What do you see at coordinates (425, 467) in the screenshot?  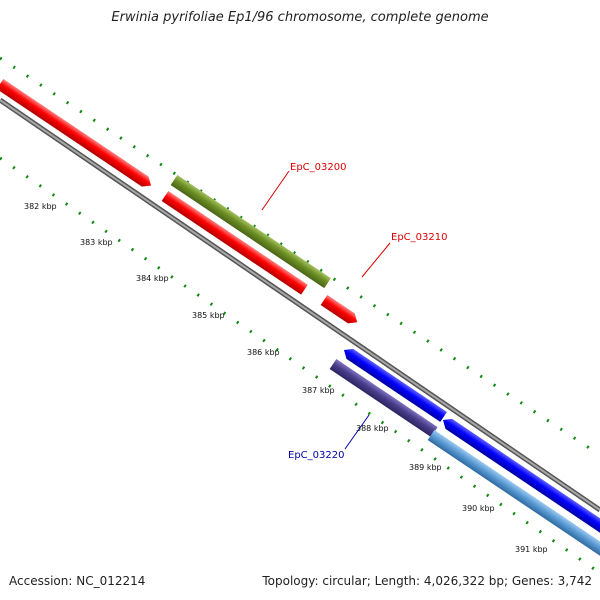 I see `tick-label: 389 kbp` at bounding box center [425, 467].